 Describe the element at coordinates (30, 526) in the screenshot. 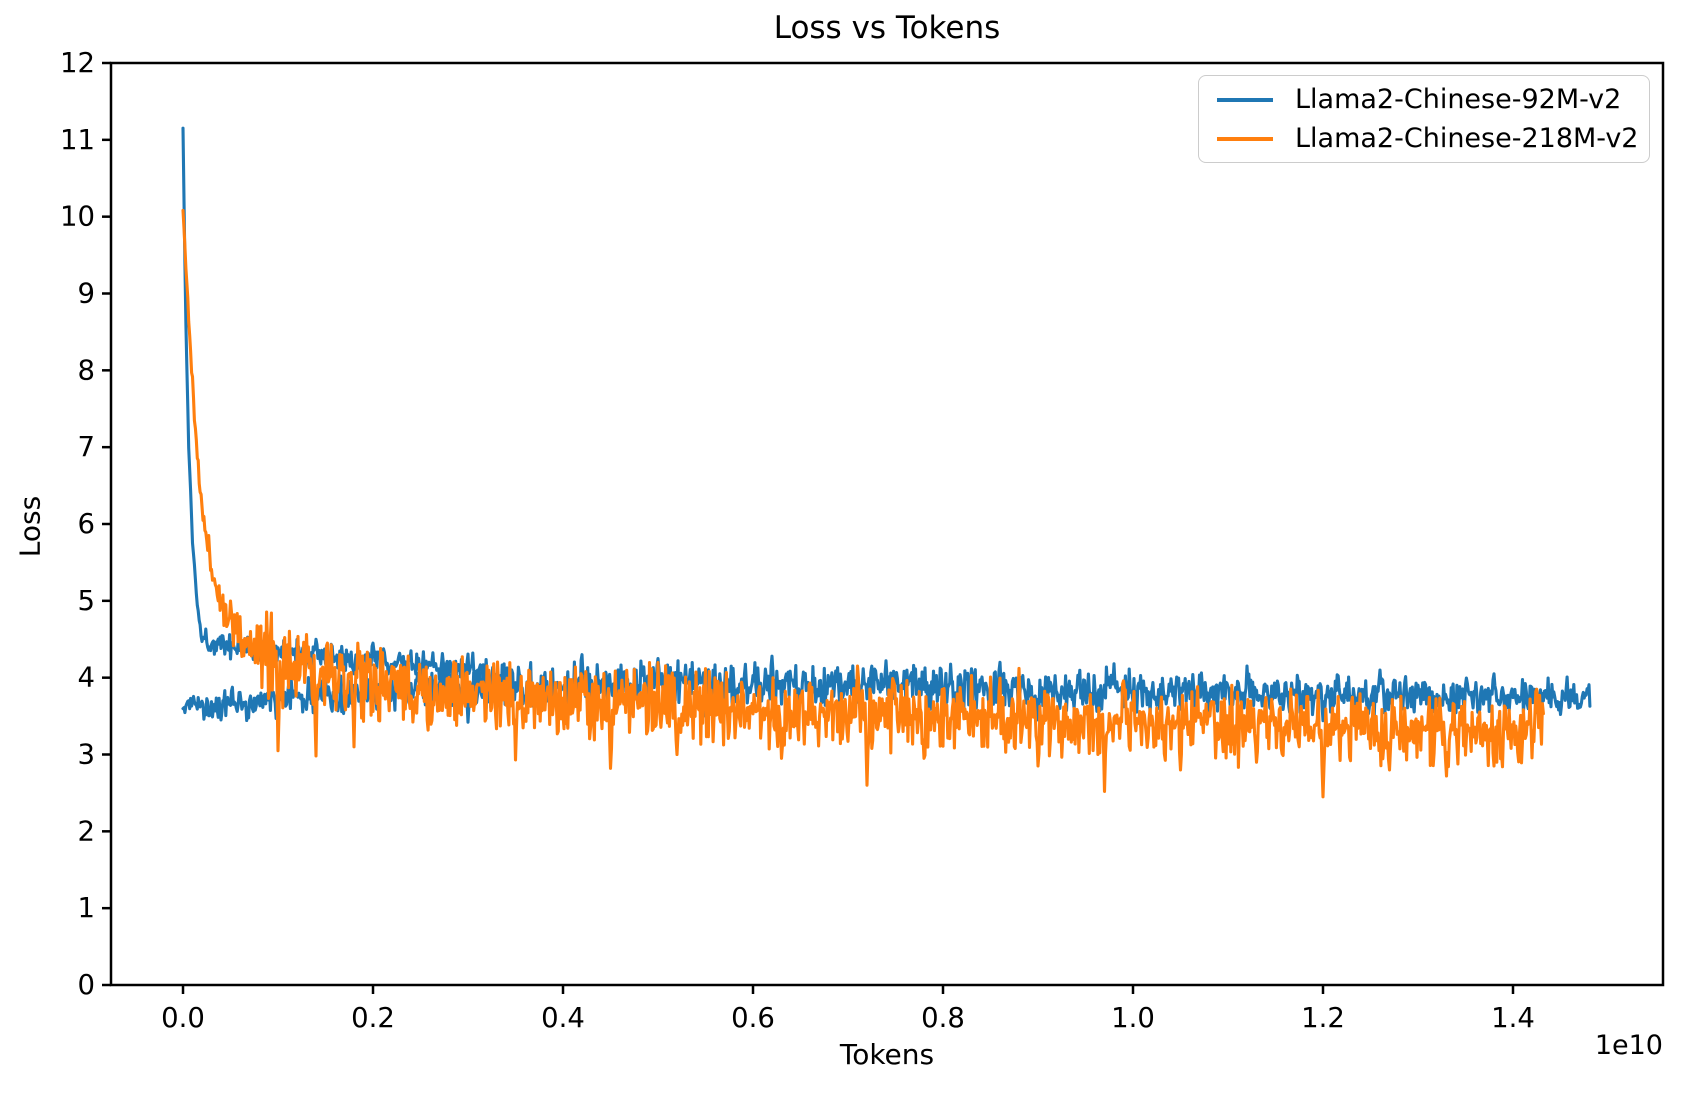

I see `y-axis-label: Loss` at that location.